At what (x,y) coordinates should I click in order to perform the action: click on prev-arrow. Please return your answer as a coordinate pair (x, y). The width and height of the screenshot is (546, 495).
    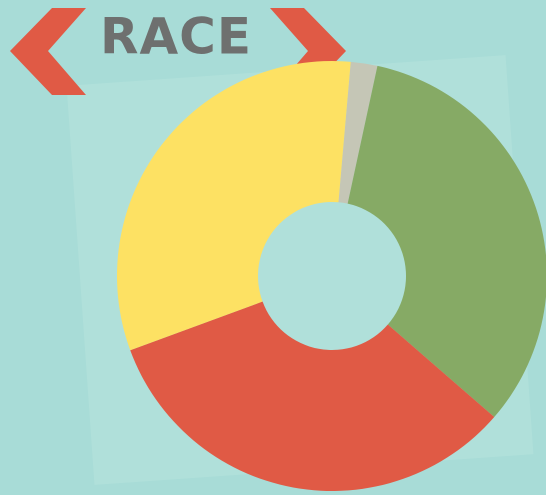
    Looking at the image, I should click on (48, 51).